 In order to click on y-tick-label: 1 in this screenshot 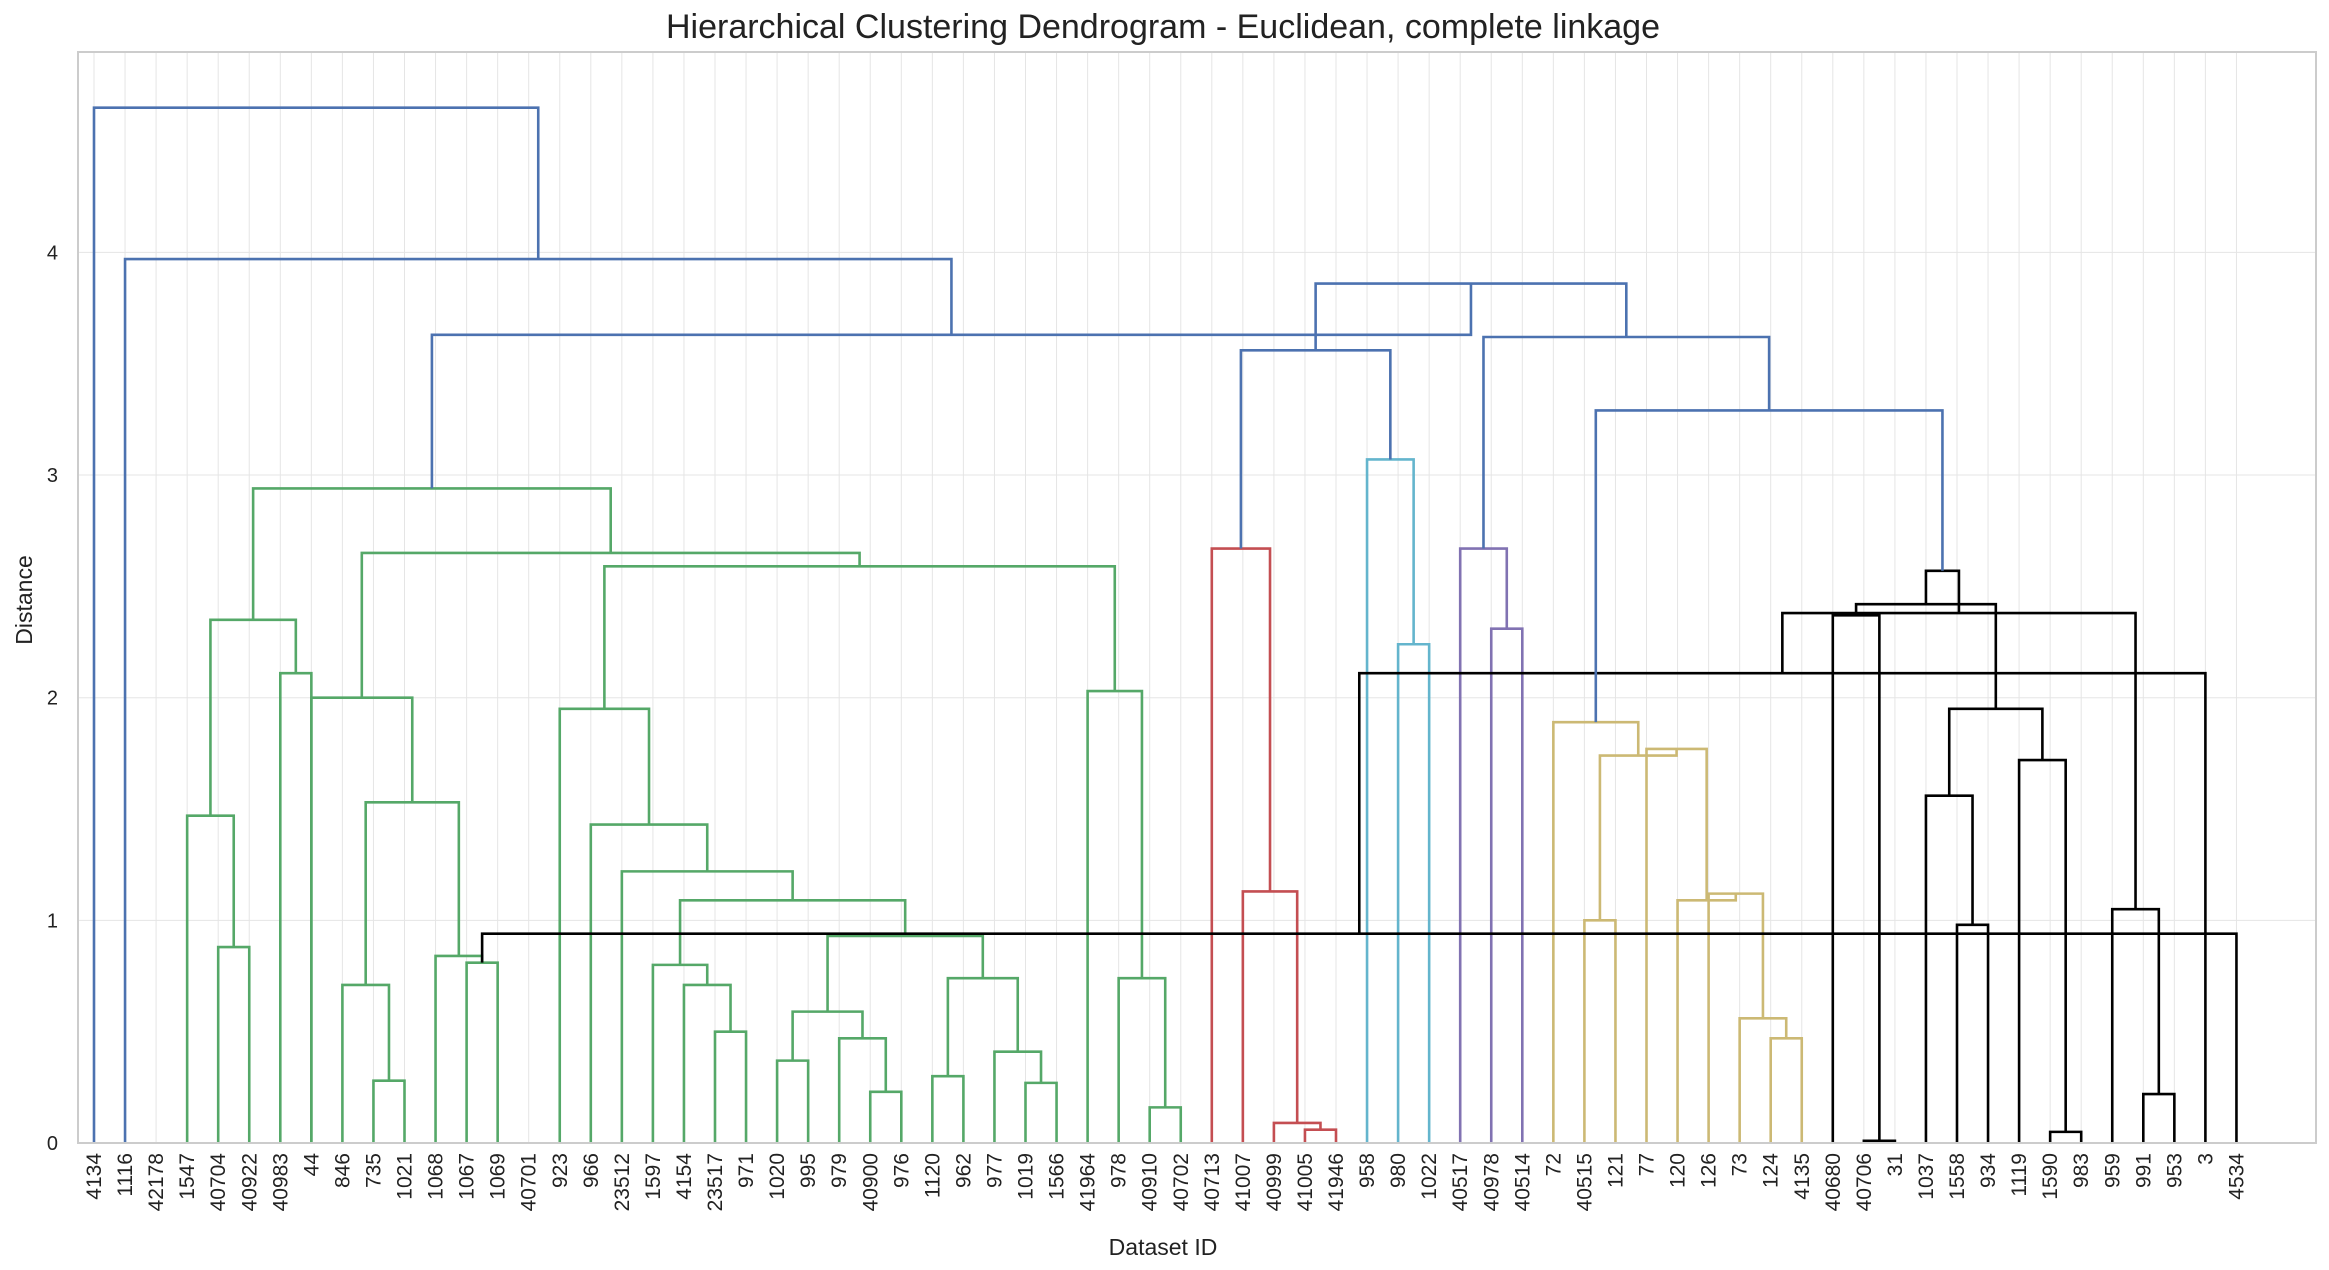, I will do `click(52, 921)`.